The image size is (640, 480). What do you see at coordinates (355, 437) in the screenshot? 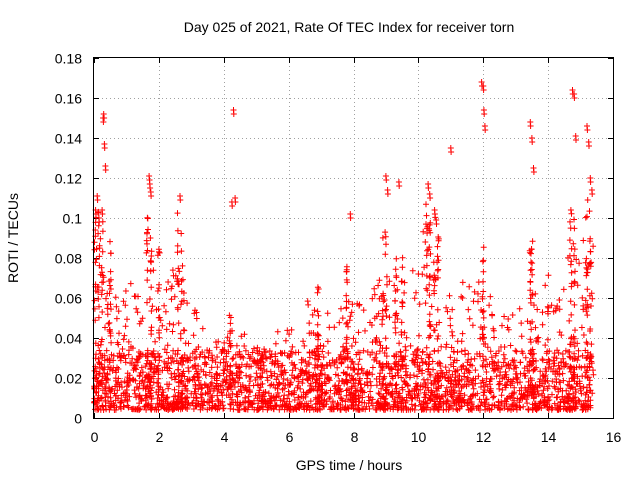
I see `x-tick-label: 8` at bounding box center [355, 437].